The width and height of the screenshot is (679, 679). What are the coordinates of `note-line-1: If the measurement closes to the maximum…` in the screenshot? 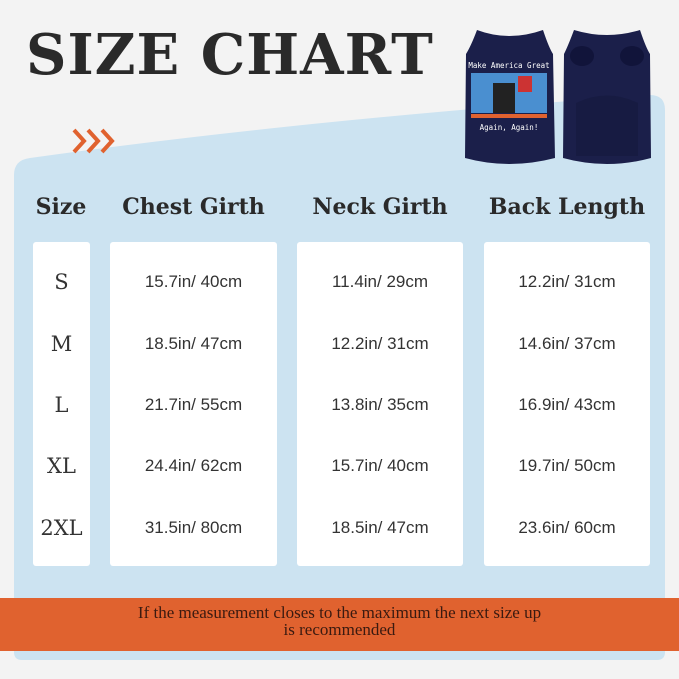 It's located at (339, 612).